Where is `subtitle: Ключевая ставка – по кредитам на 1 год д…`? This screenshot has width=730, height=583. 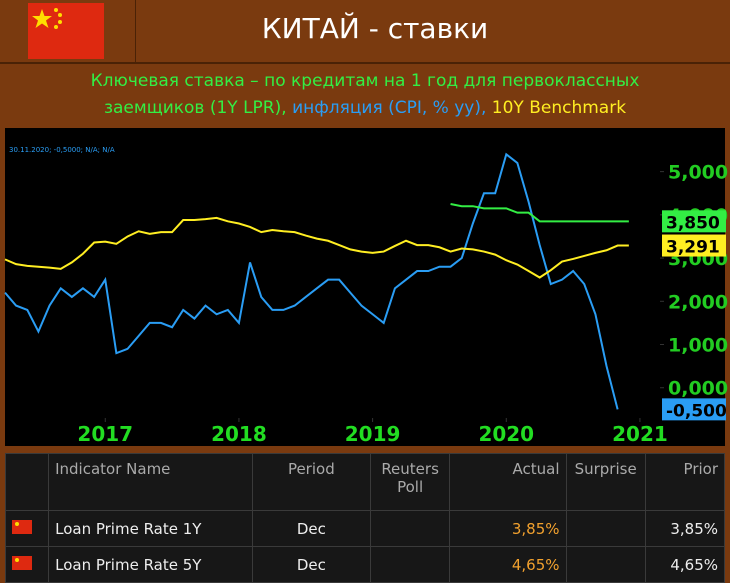
subtitle: Ключевая ставка – по кредитам на 1 год д… is located at coordinates (365, 95).